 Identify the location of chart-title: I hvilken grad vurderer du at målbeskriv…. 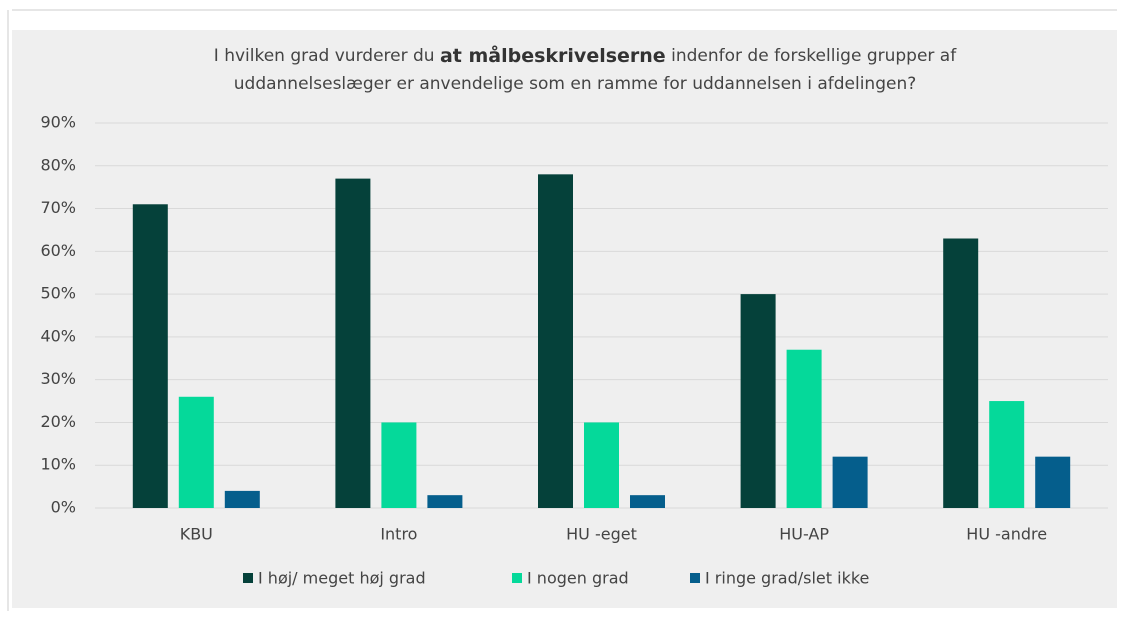
(585, 55).